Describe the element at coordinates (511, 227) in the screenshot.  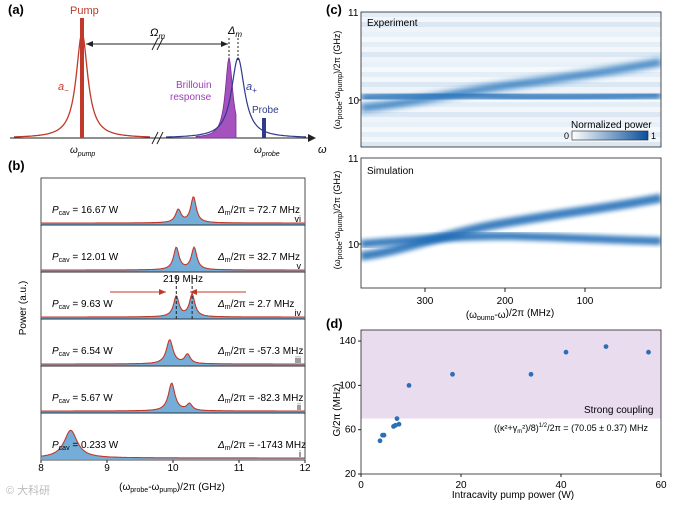
I see `simulation-upper-band` at that location.